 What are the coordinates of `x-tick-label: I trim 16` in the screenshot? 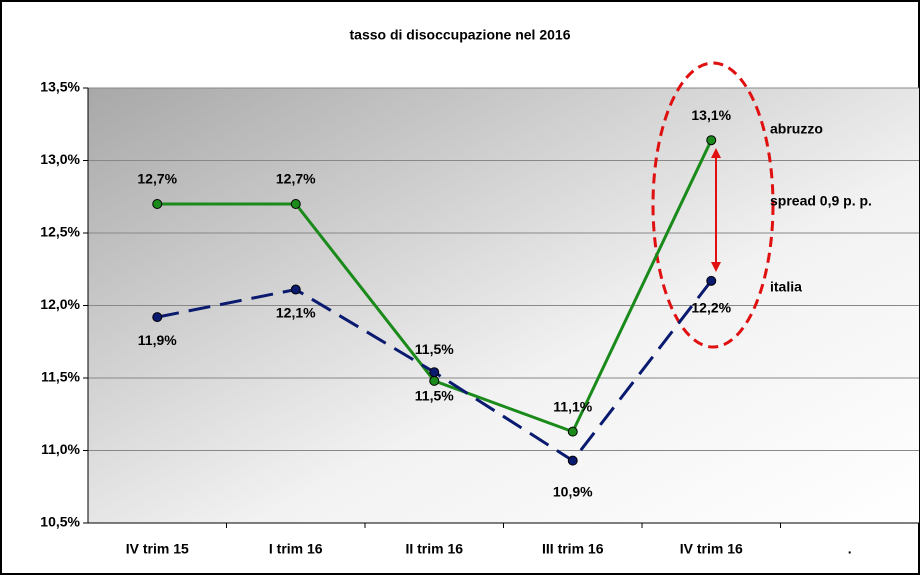 It's located at (296, 549).